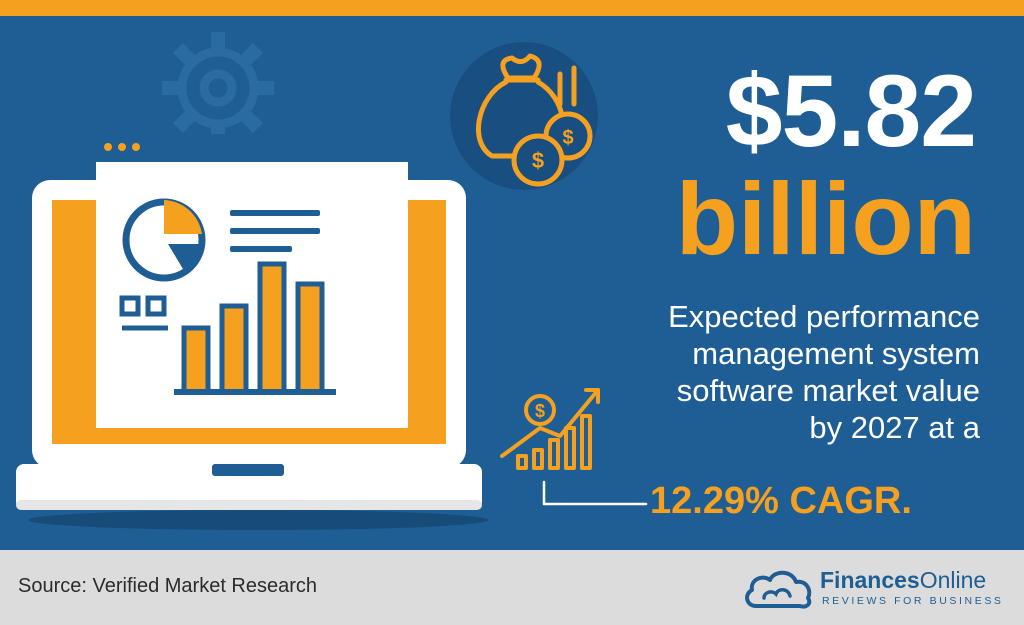  What do you see at coordinates (255, 328) in the screenshot?
I see `bar-chart-icon` at bounding box center [255, 328].